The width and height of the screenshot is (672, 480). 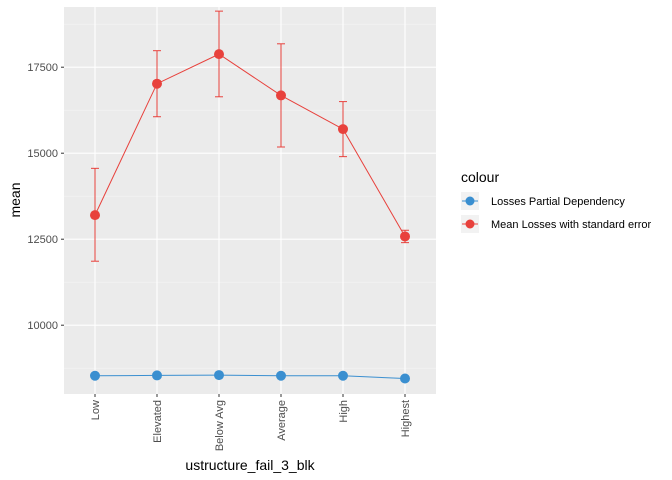 What do you see at coordinates (220, 425) in the screenshot?
I see `x-tick-label: Below Avg` at bounding box center [220, 425].